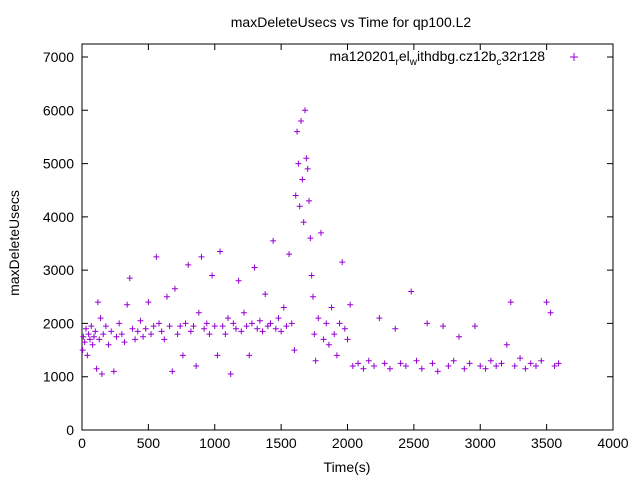  Describe the element at coordinates (480, 443) in the screenshot. I see `x-tick-label: 3000` at that location.